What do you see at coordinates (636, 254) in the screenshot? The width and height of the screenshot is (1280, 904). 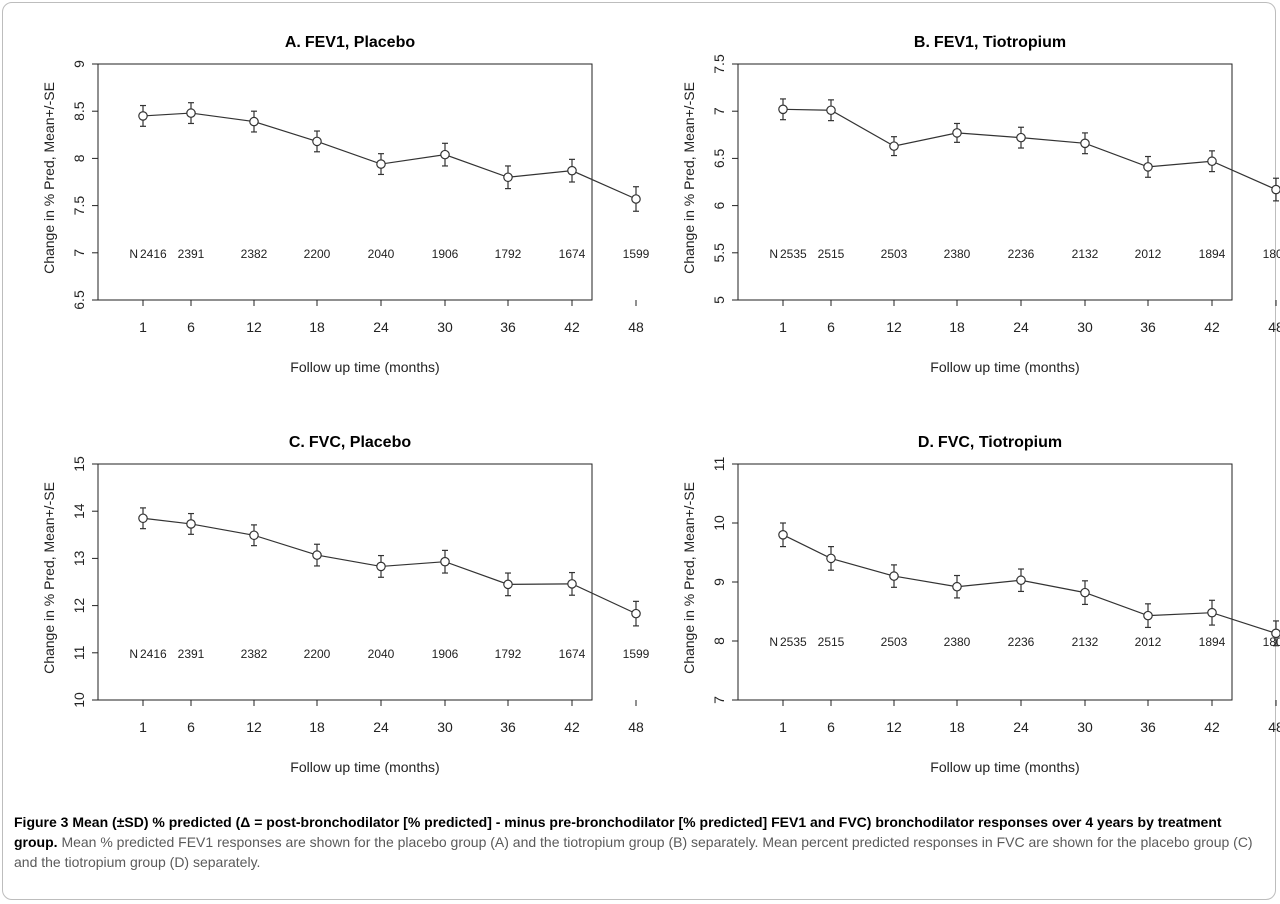 I see `n-at-risk-value: 1599` at bounding box center [636, 254].